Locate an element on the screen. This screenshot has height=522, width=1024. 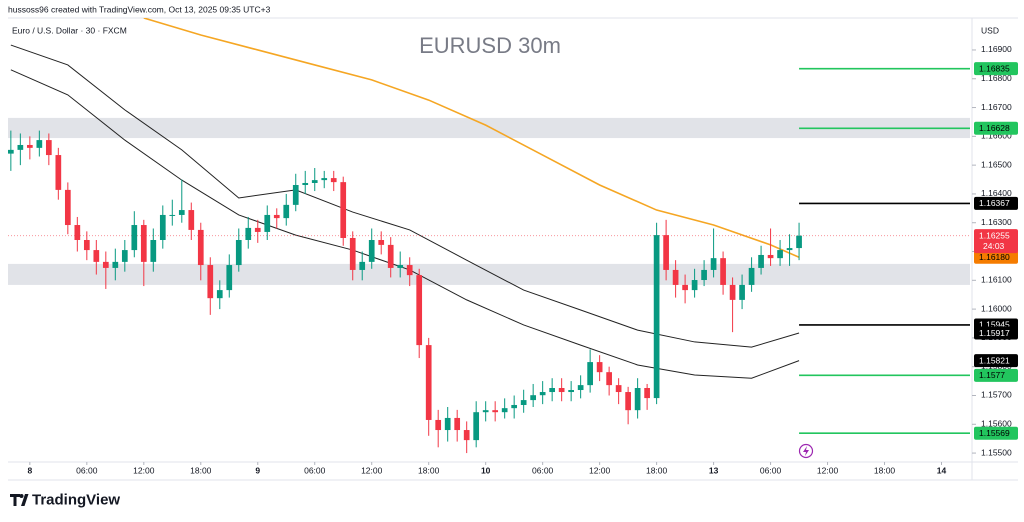
x-tick-label: 9 is located at coordinates (257, 470).